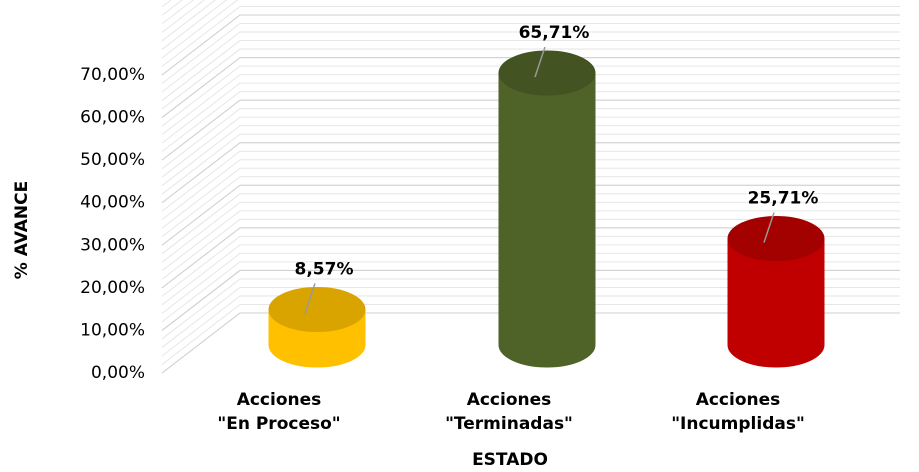 The image size is (919, 472). Describe the element at coordinates (738, 412) in the screenshot. I see `x-tick-label: Acciones "Incumplidas"` at that location.